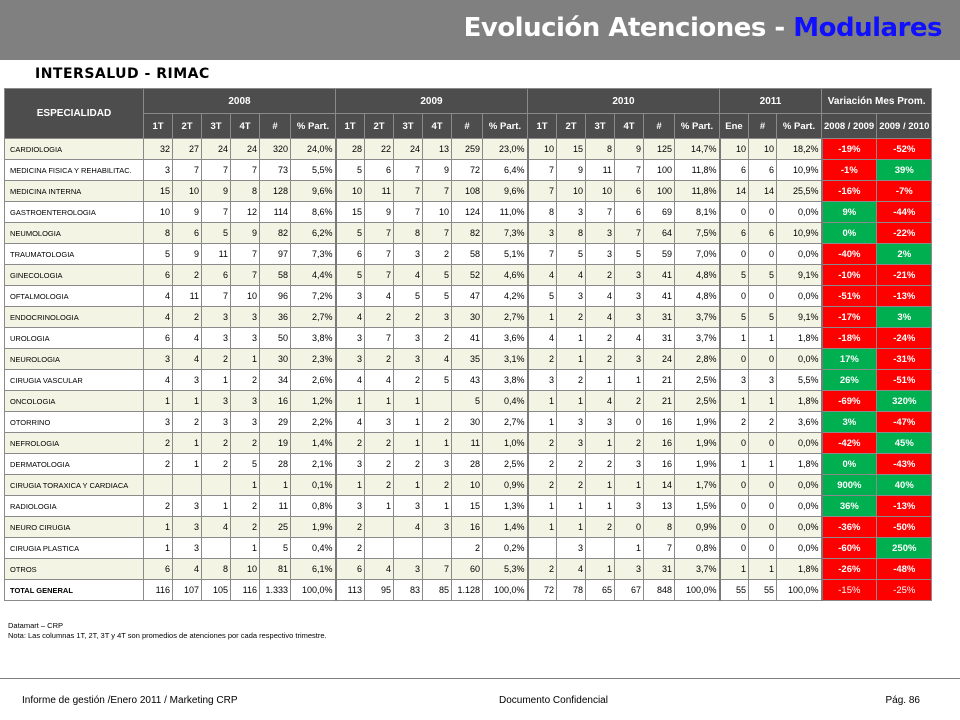 This screenshot has width=960, height=720. What do you see at coordinates (187, 443) in the screenshot?
I see `cell-y2008-1: 1` at bounding box center [187, 443].